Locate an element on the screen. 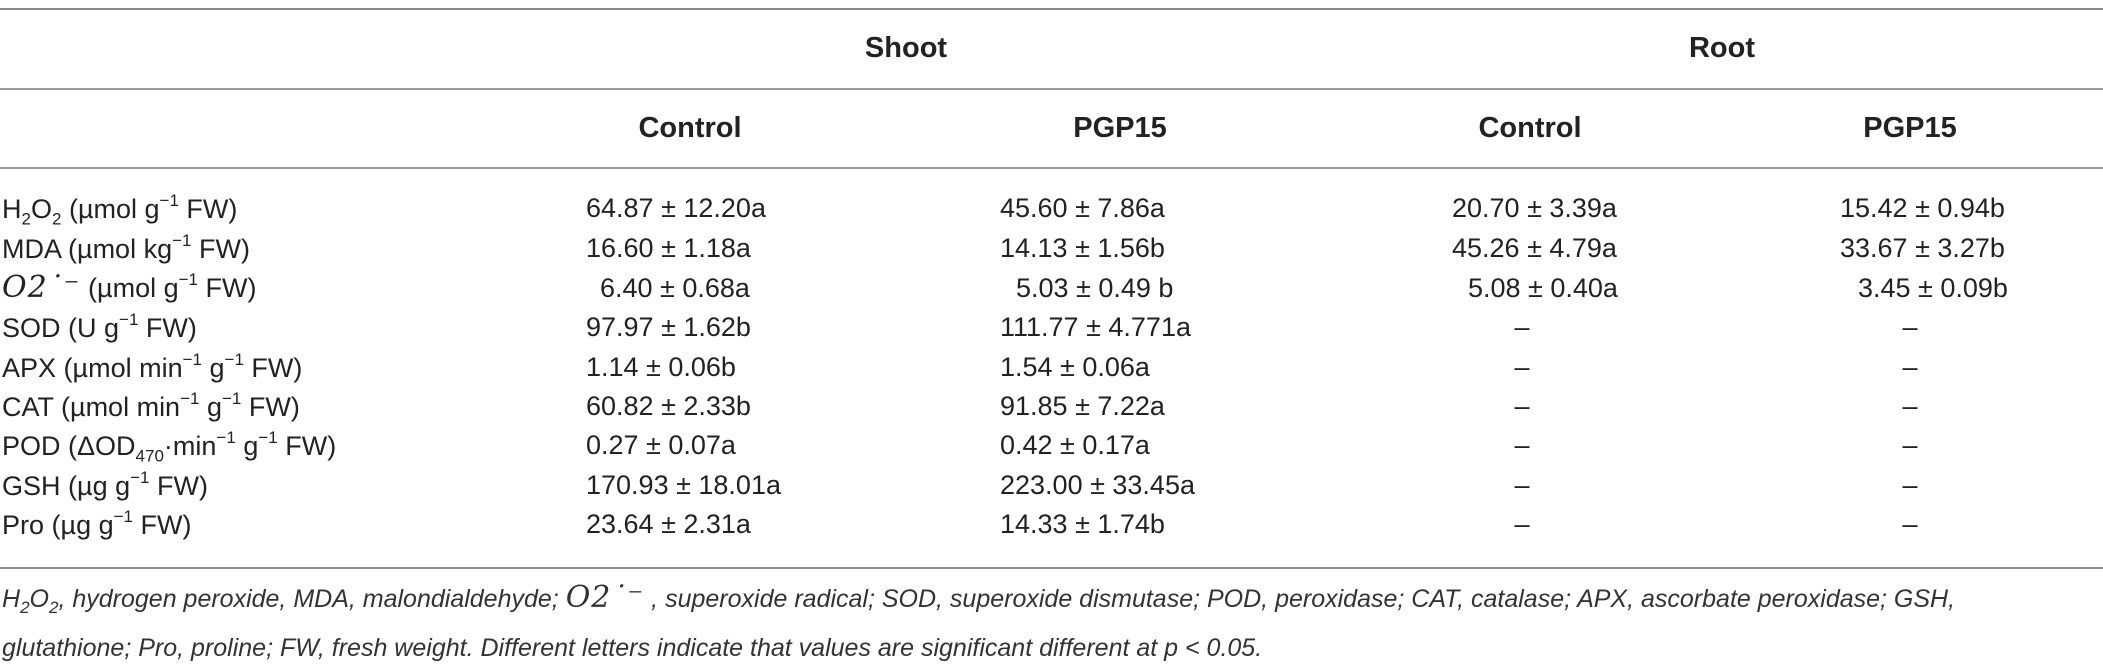  column-header-shoot-control: Control is located at coordinates (690, 128).